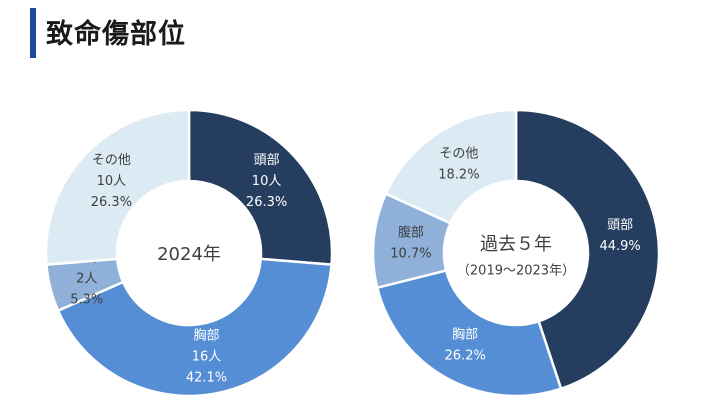 Image resolution: width=720 pixels, height=415 pixels. What do you see at coordinates (206, 378) in the screenshot?
I see `slice-label: 42.1%` at bounding box center [206, 378].